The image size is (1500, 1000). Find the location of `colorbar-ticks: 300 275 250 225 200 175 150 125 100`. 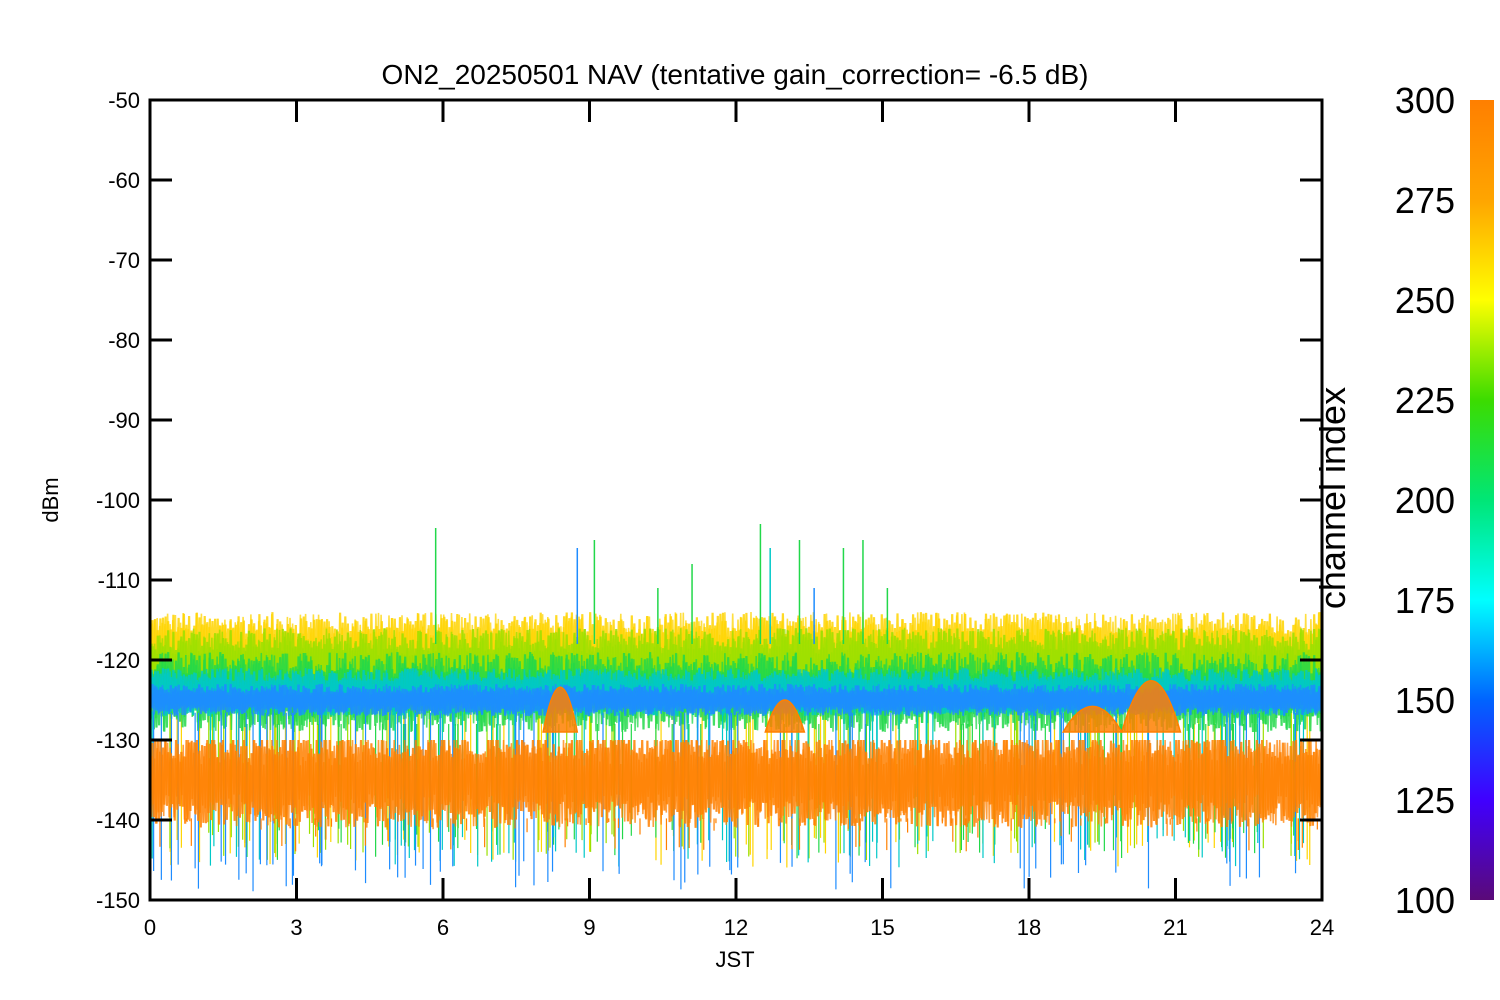

colorbar-ticks: 300 275 250 225 200 175 150 125 100 is located at coordinates (1425, 500).